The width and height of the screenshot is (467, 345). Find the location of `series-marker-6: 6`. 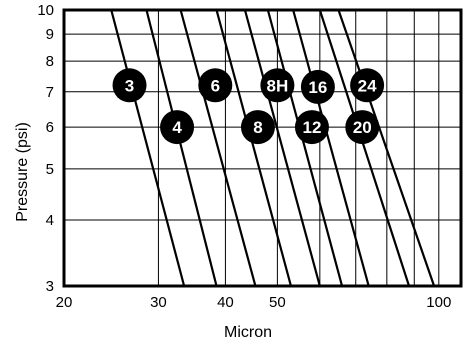

series-marker-6: 6 is located at coordinates (215, 85).